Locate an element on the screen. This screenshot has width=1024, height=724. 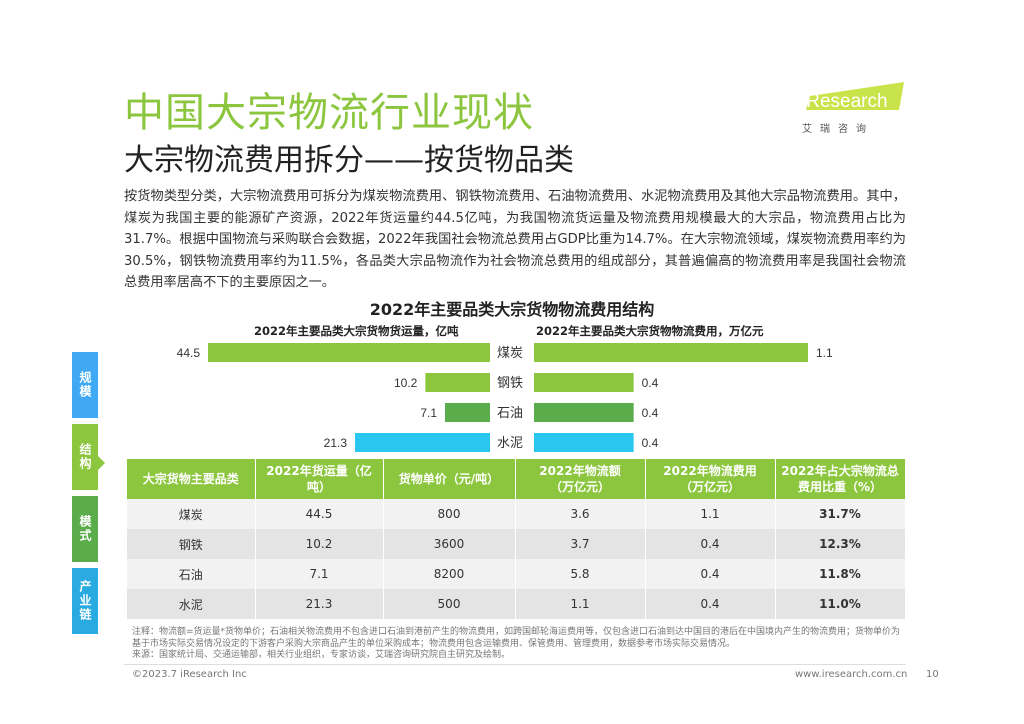
iresearch-logo: iResearch 艾瑞咨询 is located at coordinates (855, 110).